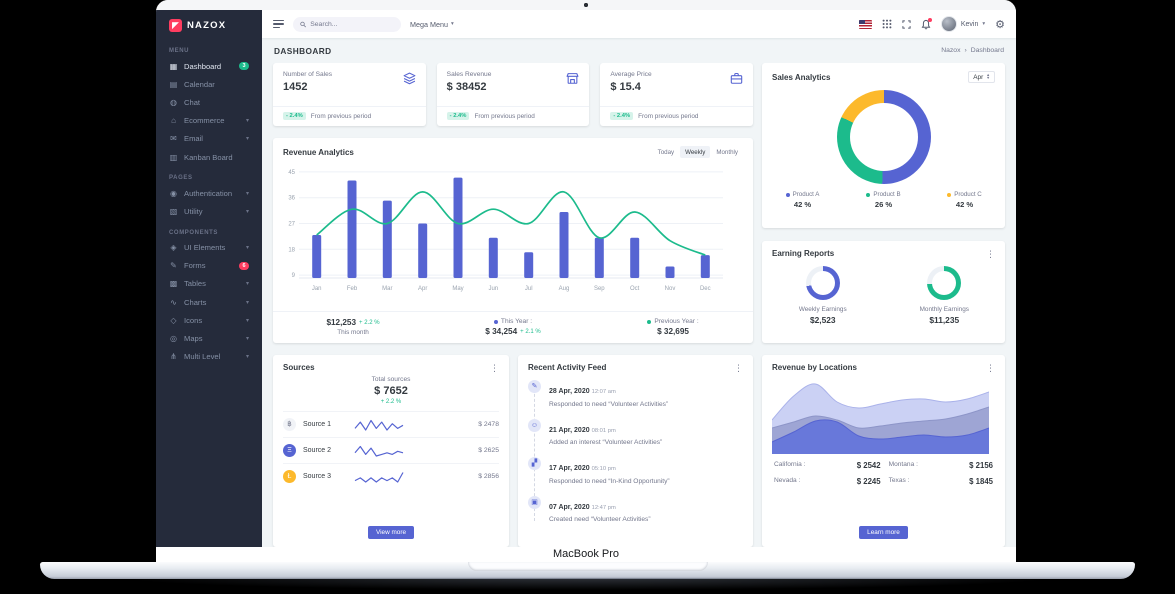 Image resolution: width=1175 pixels, height=594 pixels. I want to click on svg-text: Jun, so click(493, 289).